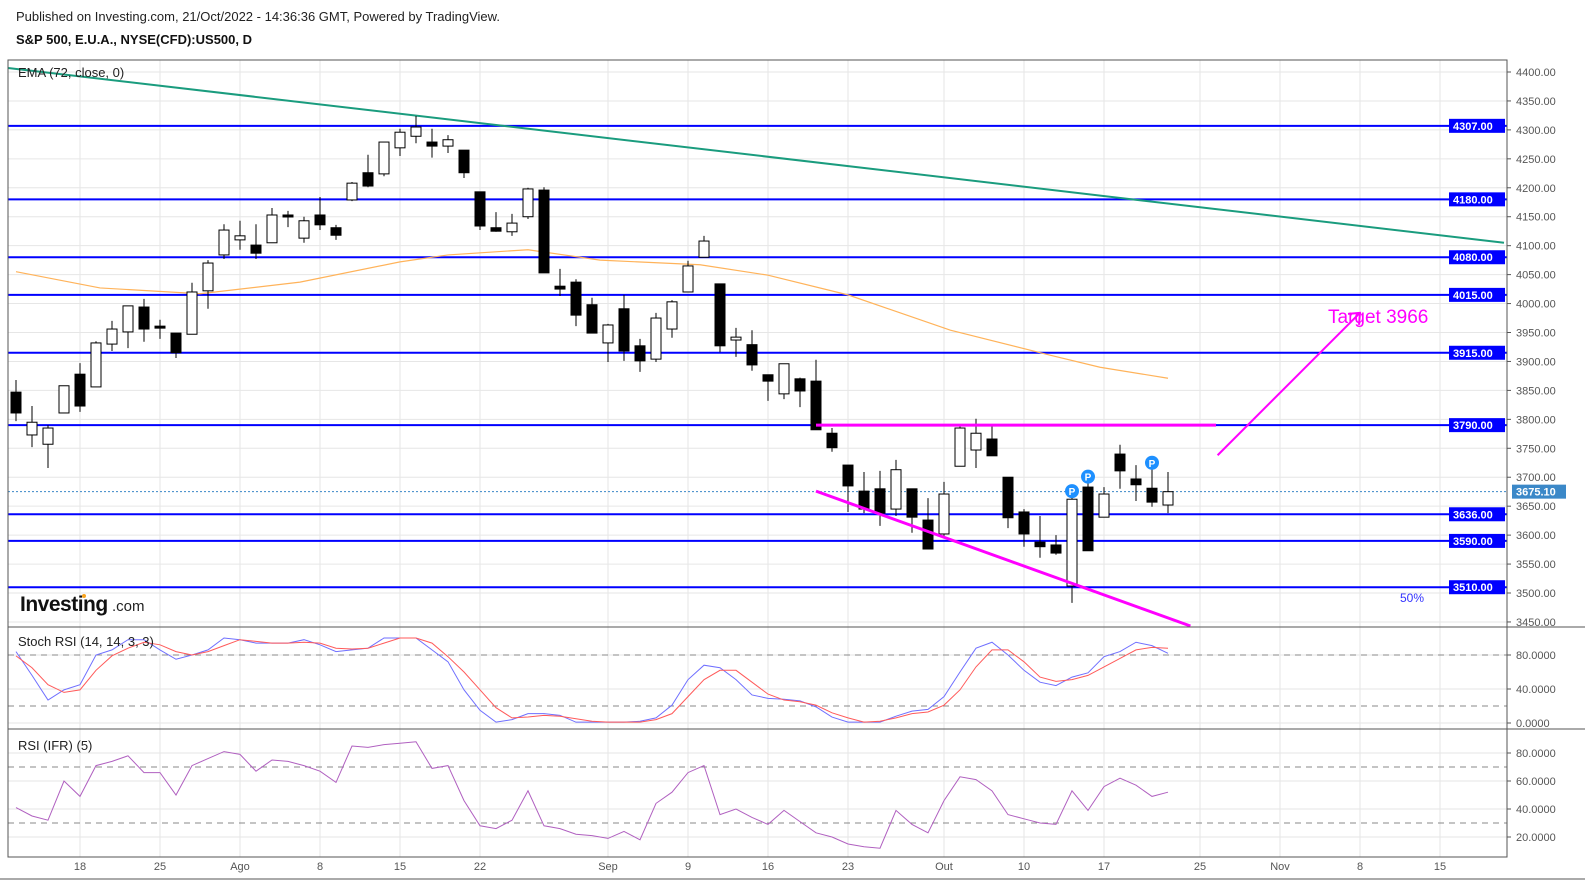  What do you see at coordinates (1536, 656) in the screenshot?
I see `stoch-tick-label: 80.0000` at bounding box center [1536, 656].